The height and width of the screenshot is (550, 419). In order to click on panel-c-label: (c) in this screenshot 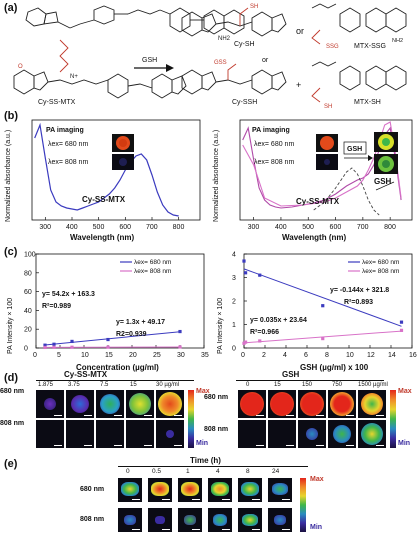, I will do `click(11, 252)`.